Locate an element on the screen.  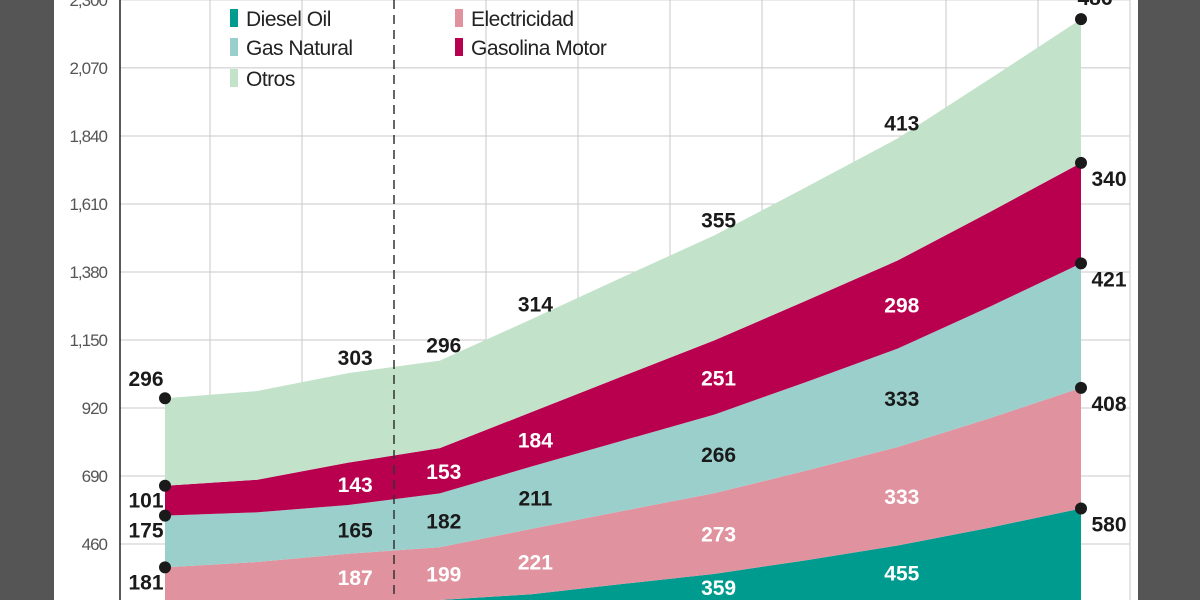
legend-label: Gas Natural is located at coordinates (299, 48).